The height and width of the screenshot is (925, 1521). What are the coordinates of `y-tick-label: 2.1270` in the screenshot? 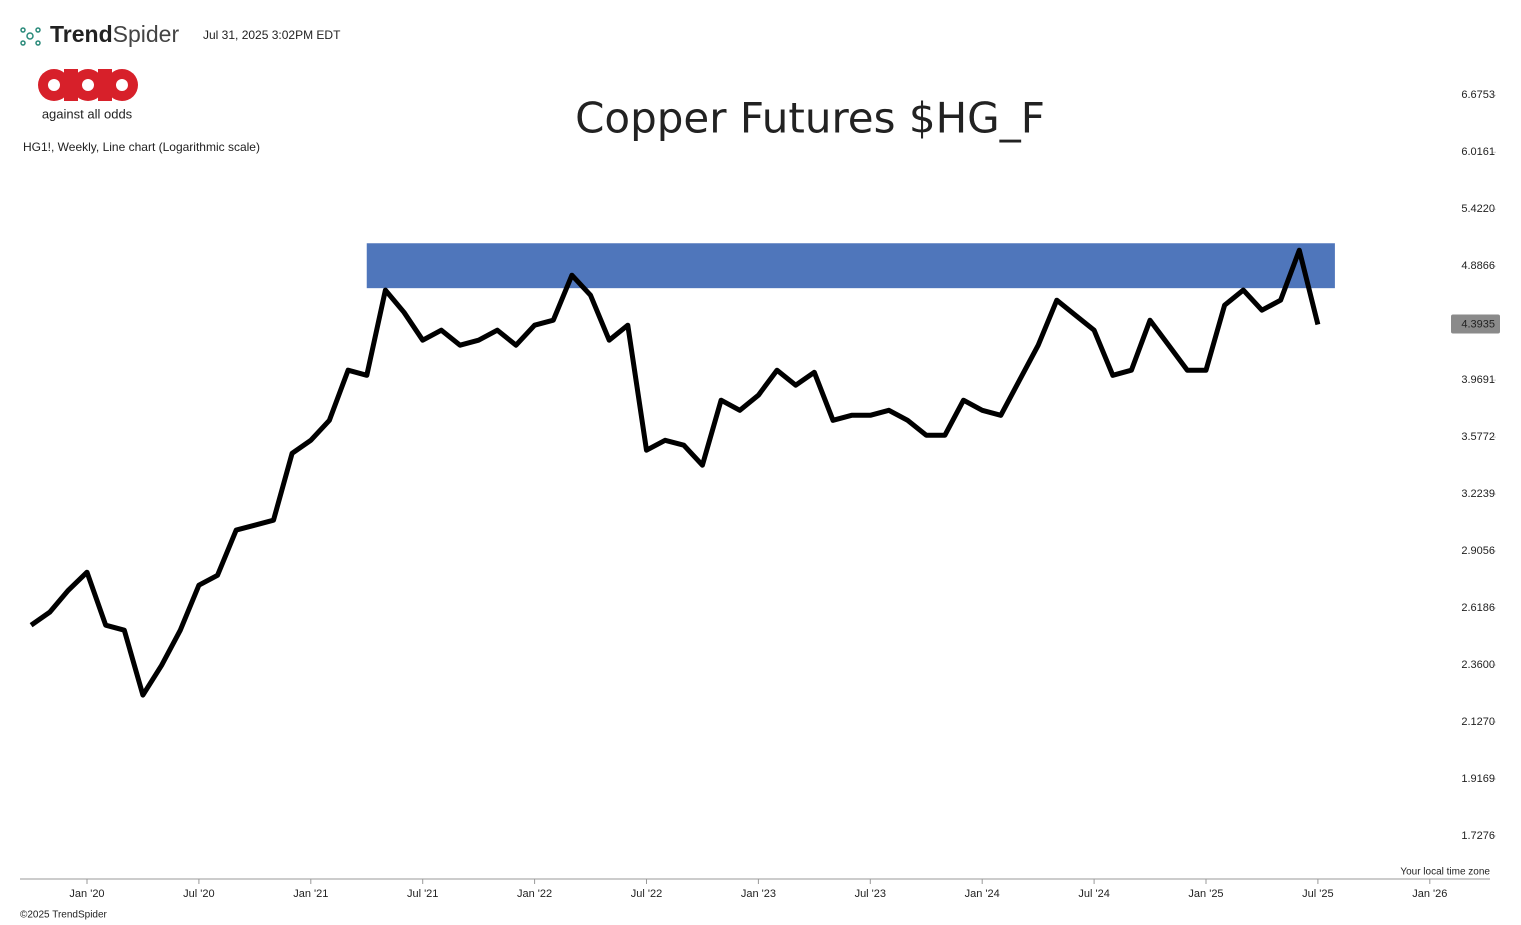 It's located at (1478, 722).